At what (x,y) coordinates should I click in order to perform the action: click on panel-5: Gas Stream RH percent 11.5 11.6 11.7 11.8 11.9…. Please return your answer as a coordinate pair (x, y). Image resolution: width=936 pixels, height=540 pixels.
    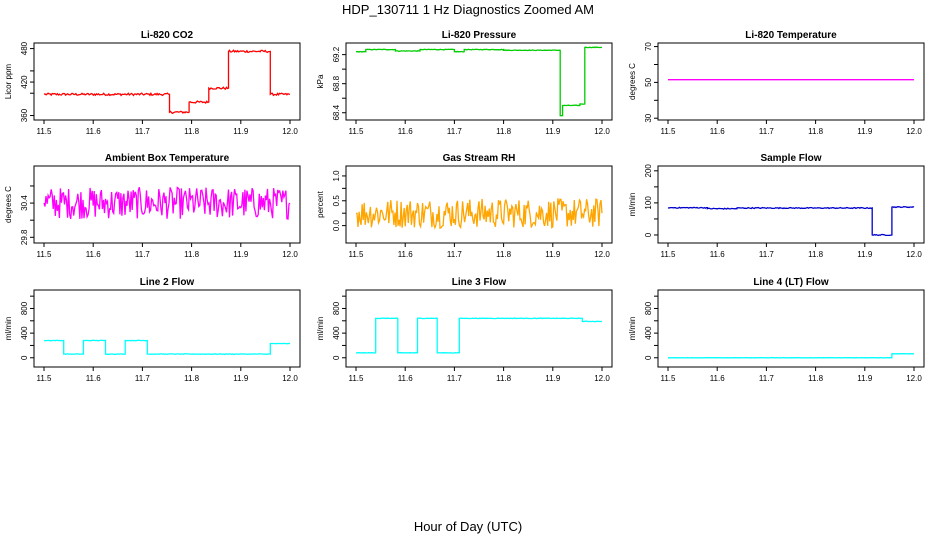
    Looking at the image, I should click on (464, 206).